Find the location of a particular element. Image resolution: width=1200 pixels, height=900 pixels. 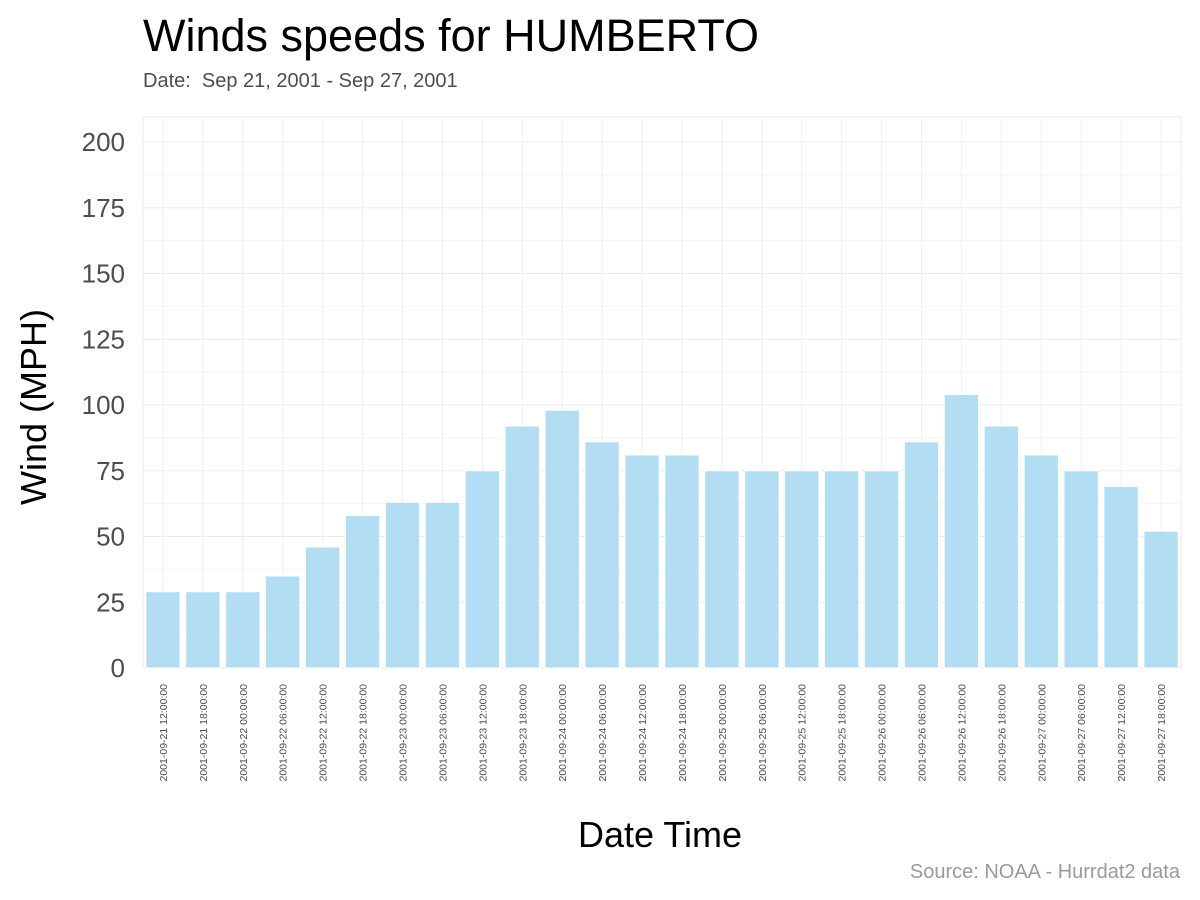

x-tick-label: 2001-09-23 18:00:00 is located at coordinates (523, 733).